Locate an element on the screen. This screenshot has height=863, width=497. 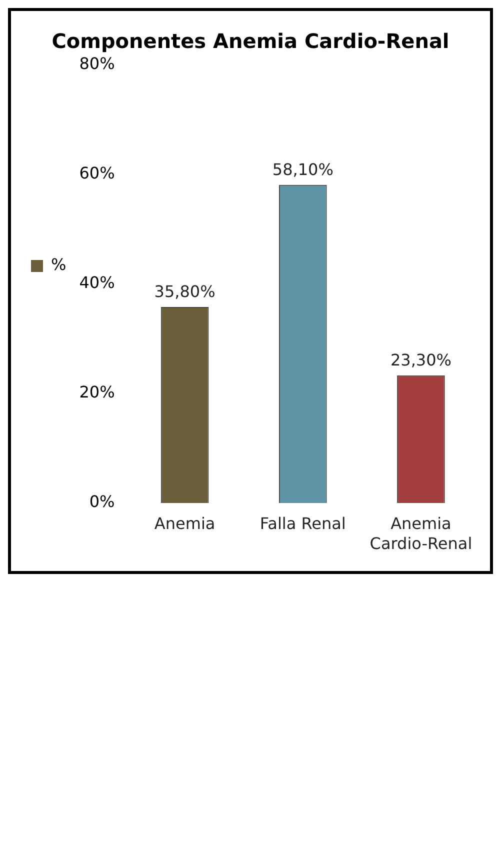
x-tick-label: Anemia Cardio-Renal is located at coordinates (421, 534).